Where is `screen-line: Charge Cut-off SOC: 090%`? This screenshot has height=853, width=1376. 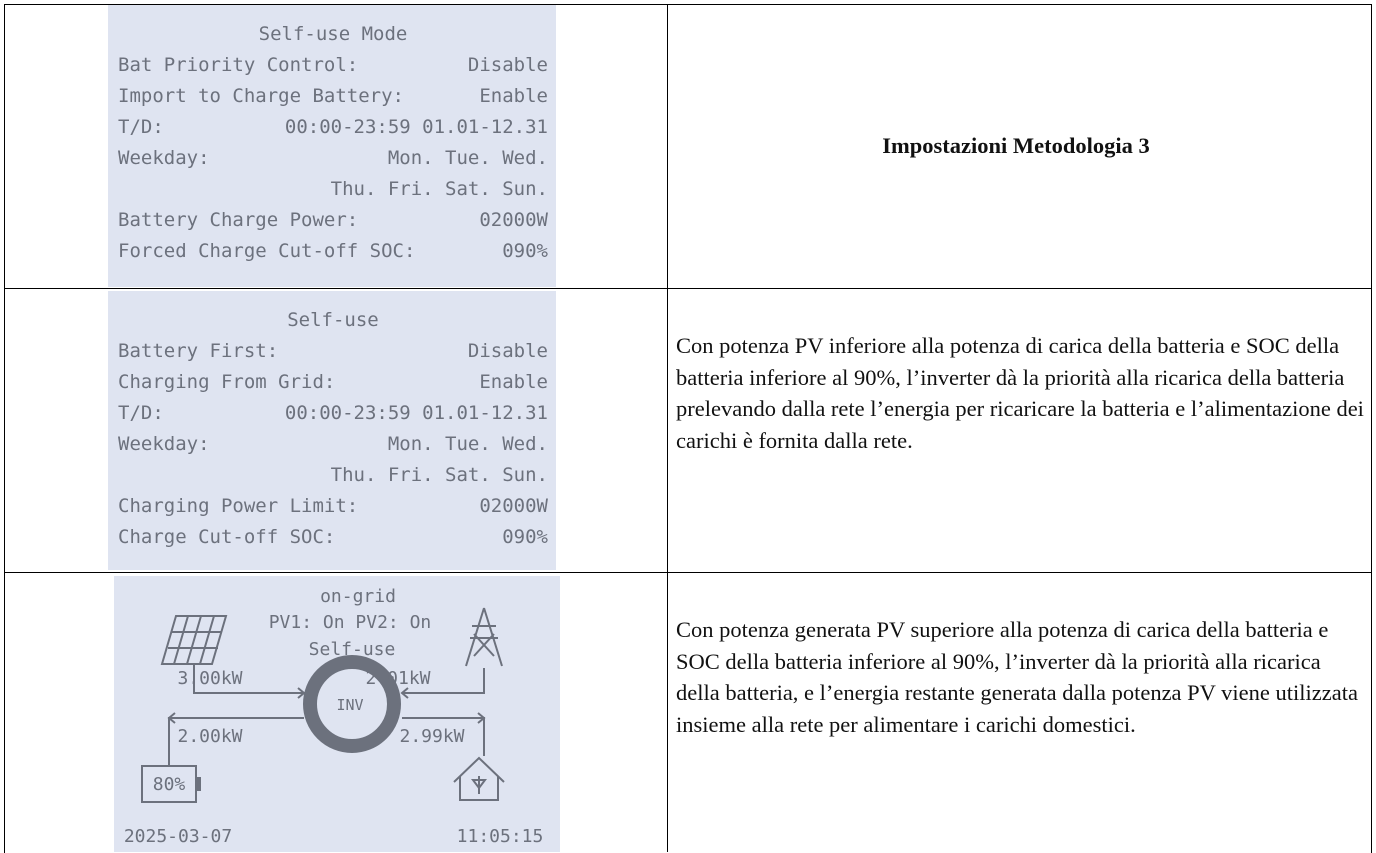
screen-line: Charge Cut-off SOC: 090% is located at coordinates (333, 537).